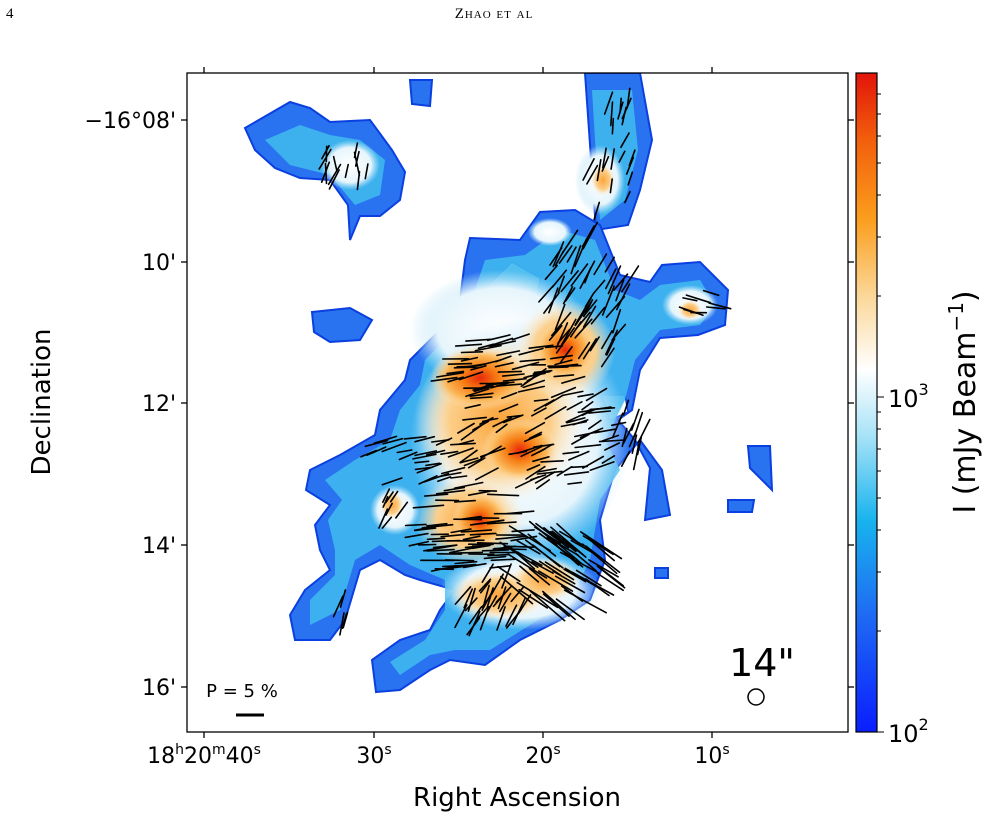  Describe the element at coordinates (130, 405) in the screenshot. I see `y-tick-labels: −16°08' 10' 12' 14' 16'` at that location.